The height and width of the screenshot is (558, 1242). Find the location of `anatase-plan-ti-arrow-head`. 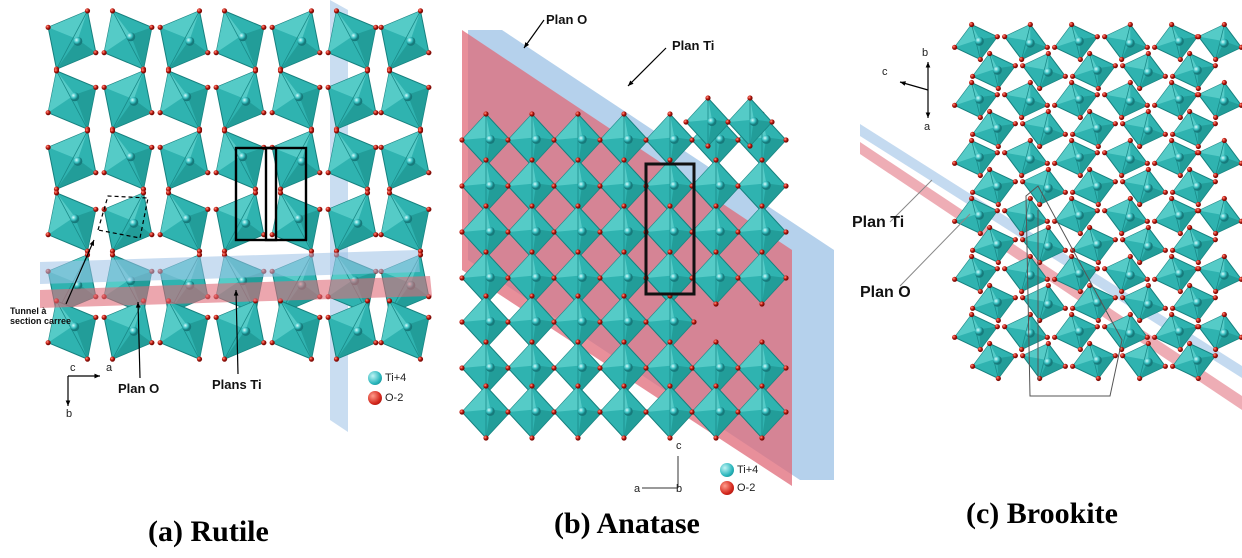

anatase-plan-ti-arrow-head is located at coordinates (631, 83).